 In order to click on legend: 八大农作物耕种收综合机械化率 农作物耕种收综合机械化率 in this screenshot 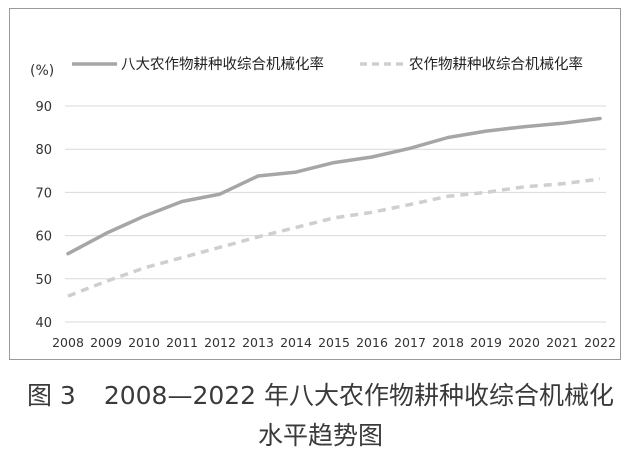, I will do `click(327, 64)`.